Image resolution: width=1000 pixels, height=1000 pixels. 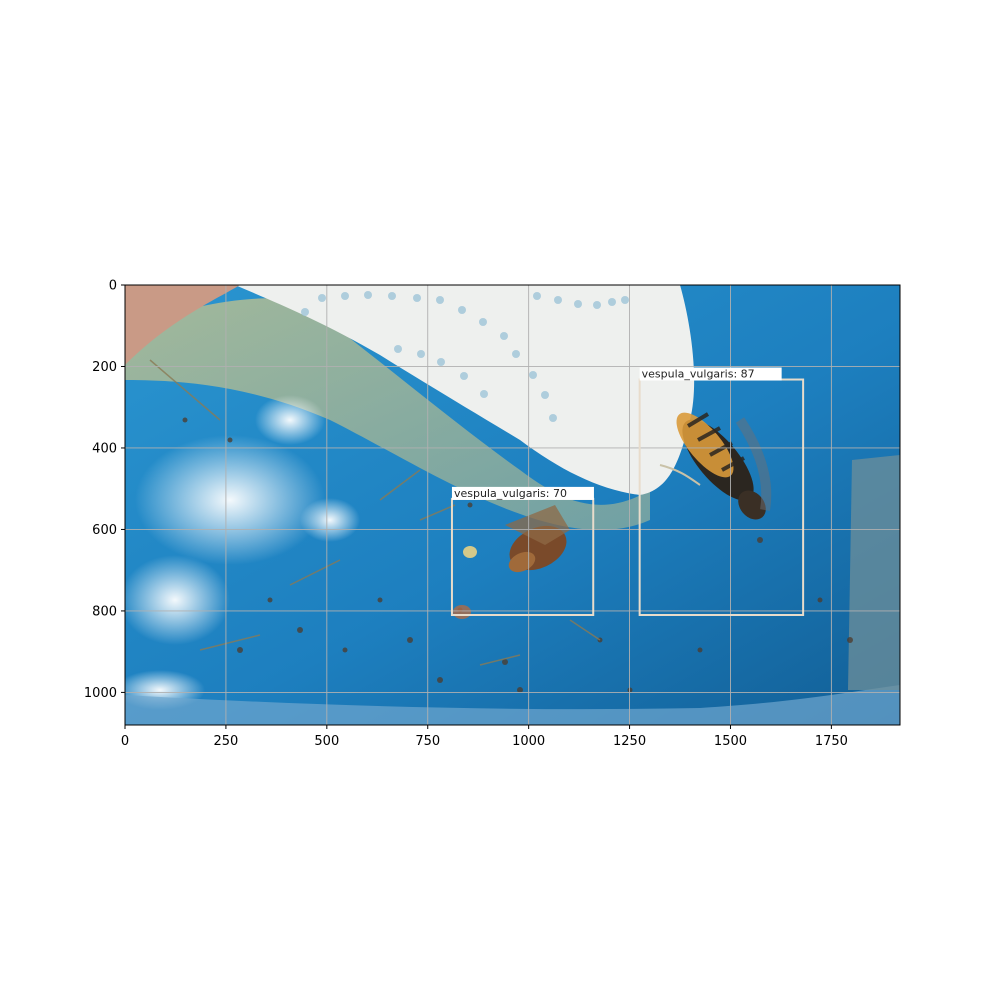 What do you see at coordinates (104, 490) in the screenshot?
I see `y-axis: 0 200 400 600 800 1000` at bounding box center [104, 490].